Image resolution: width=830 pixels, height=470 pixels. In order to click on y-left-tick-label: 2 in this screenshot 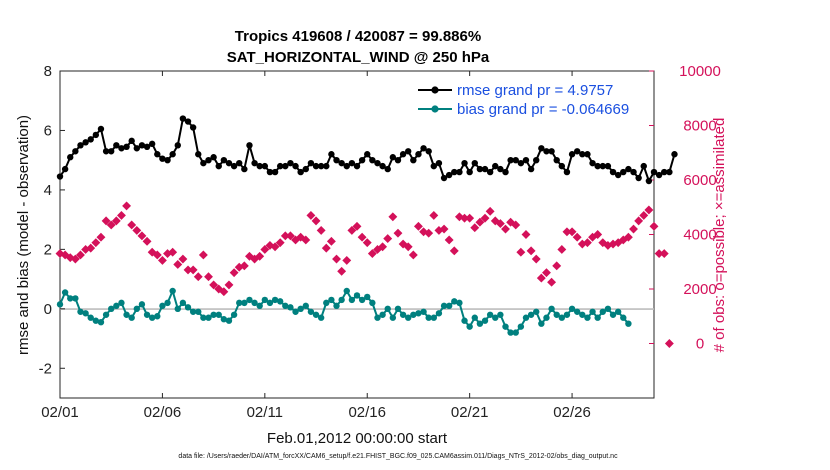, I will do `click(48, 249)`.